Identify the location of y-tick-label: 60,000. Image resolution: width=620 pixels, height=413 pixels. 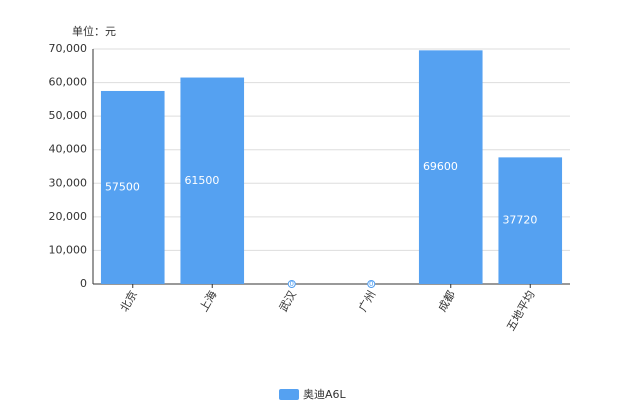
(68, 82).